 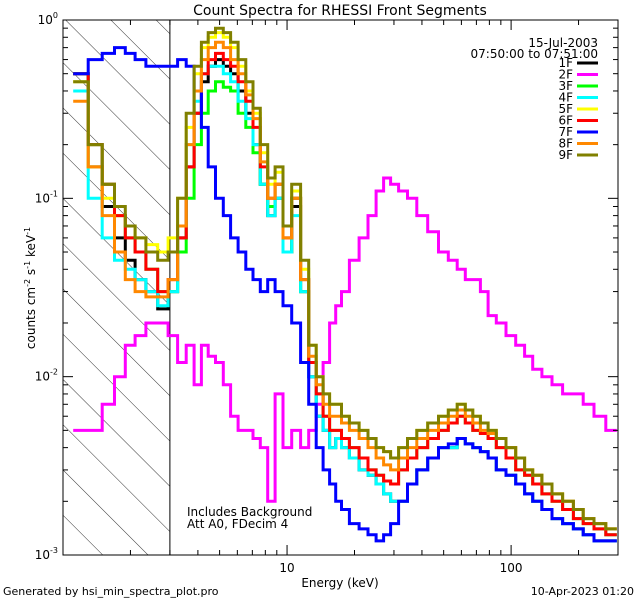 What do you see at coordinates (54, 193) in the screenshot?
I see `y-tick-exp: -1` at bounding box center [54, 193].